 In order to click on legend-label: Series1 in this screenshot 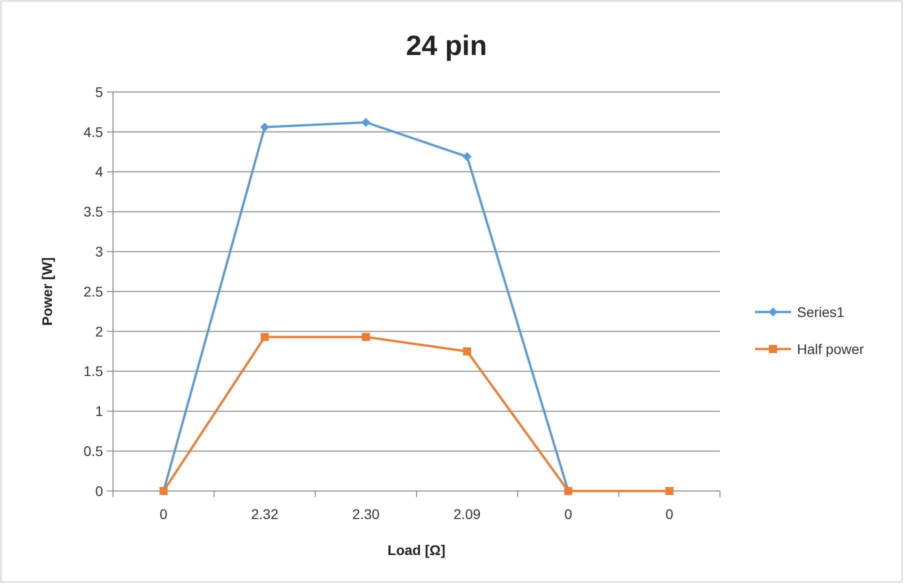, I will do `click(821, 312)`.